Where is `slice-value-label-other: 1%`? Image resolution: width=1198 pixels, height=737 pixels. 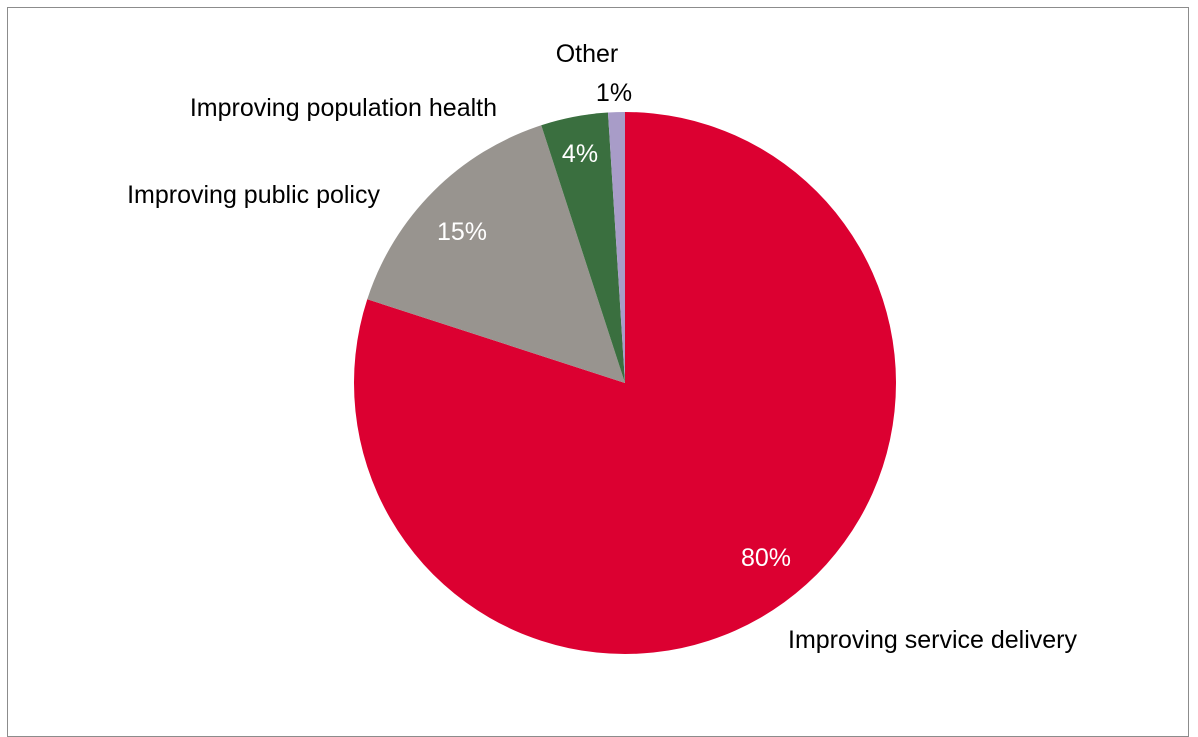 slice-value-label-other: 1% is located at coordinates (614, 93).